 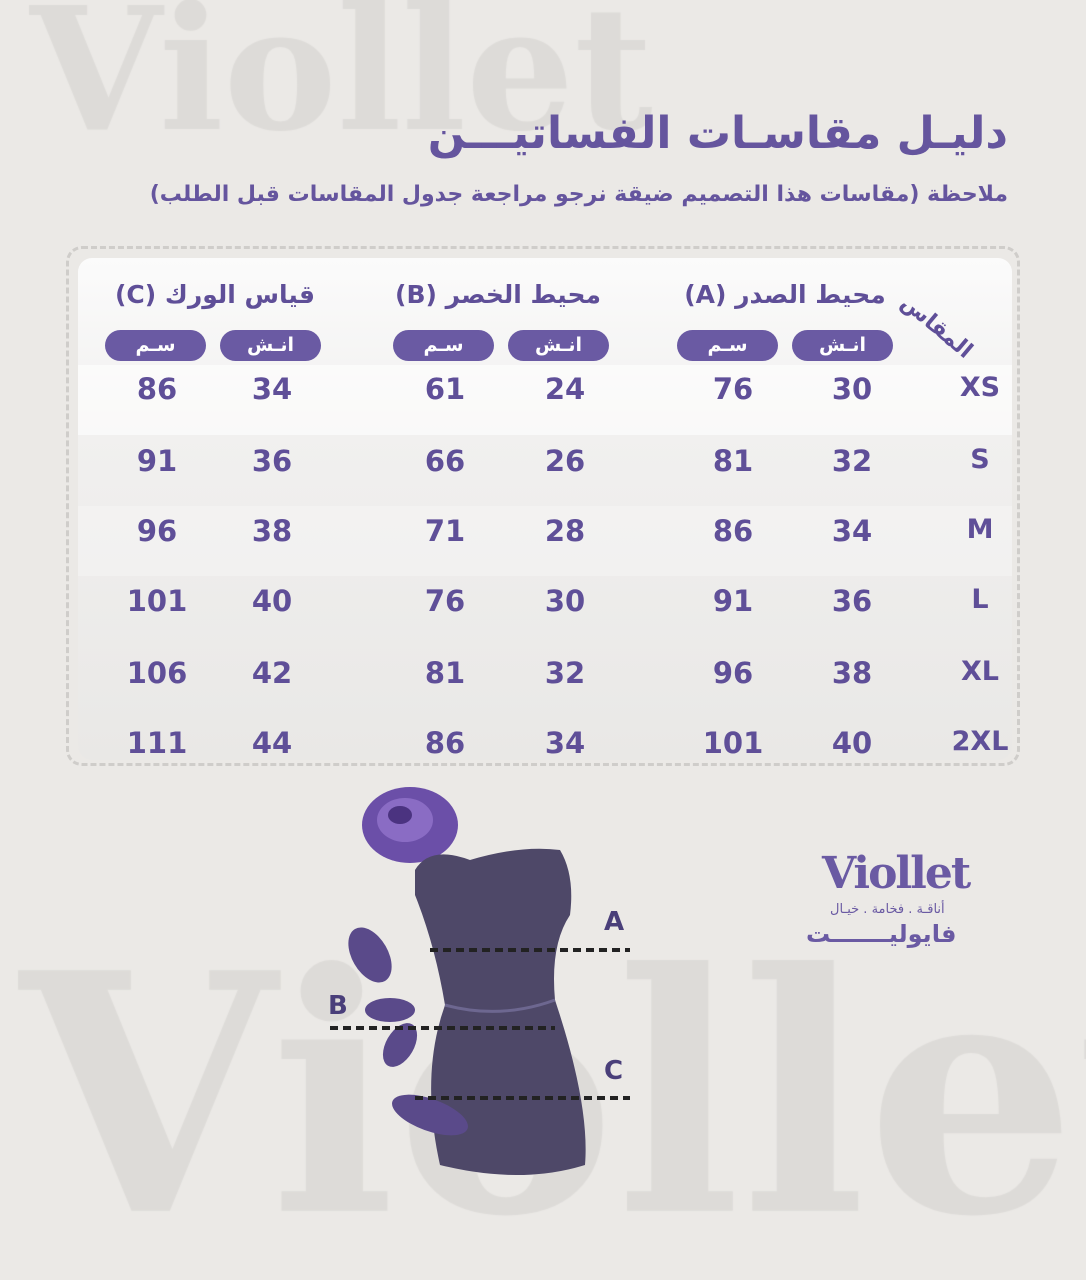 What do you see at coordinates (980, 387) in the screenshot?
I see `size-label: XS` at bounding box center [980, 387].